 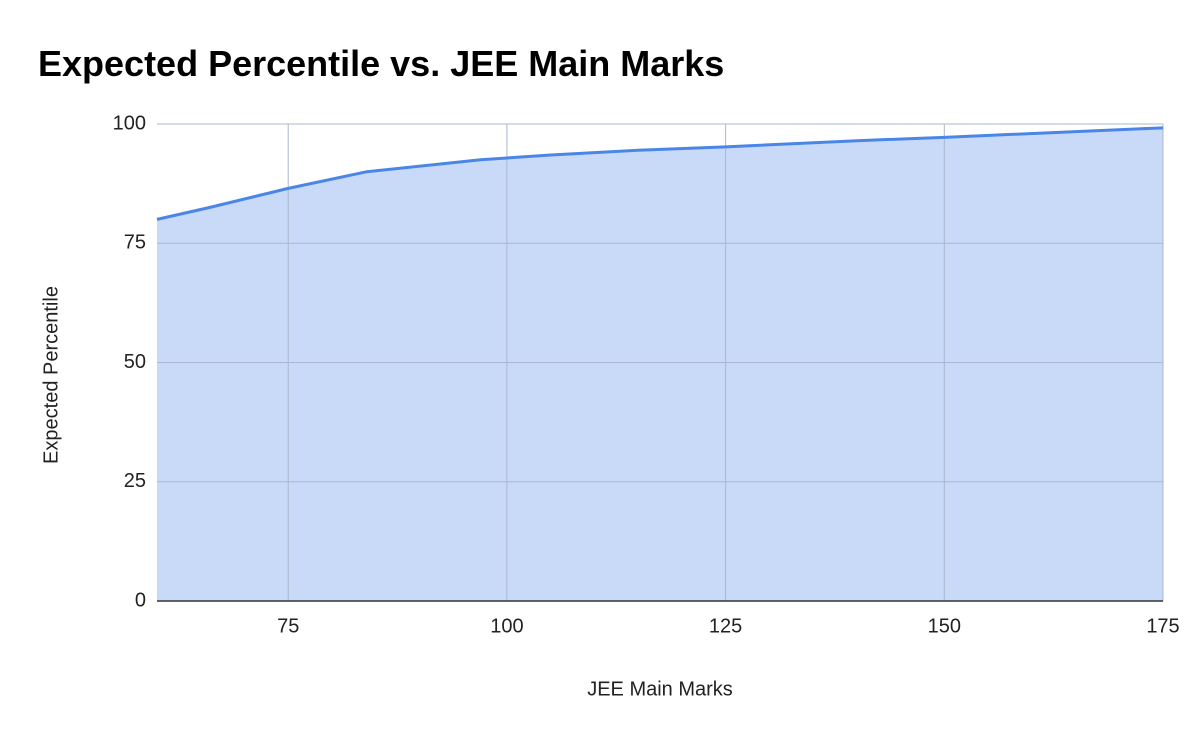 I want to click on y-axis-label: Expected Percentile, so click(x=51, y=375).